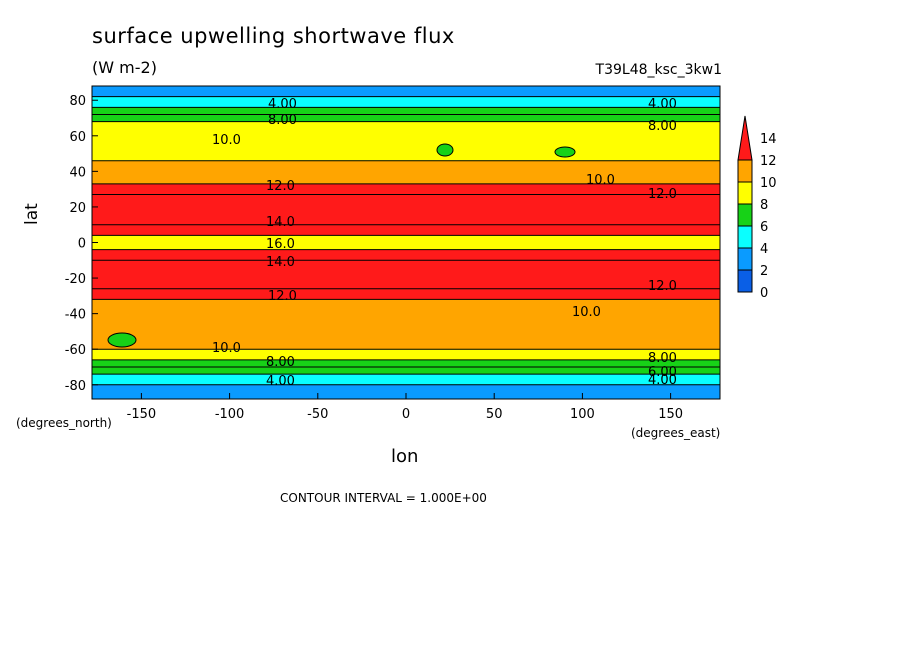  What do you see at coordinates (764, 293) in the screenshot?
I see `colorbar-tick-label: 0` at bounding box center [764, 293].